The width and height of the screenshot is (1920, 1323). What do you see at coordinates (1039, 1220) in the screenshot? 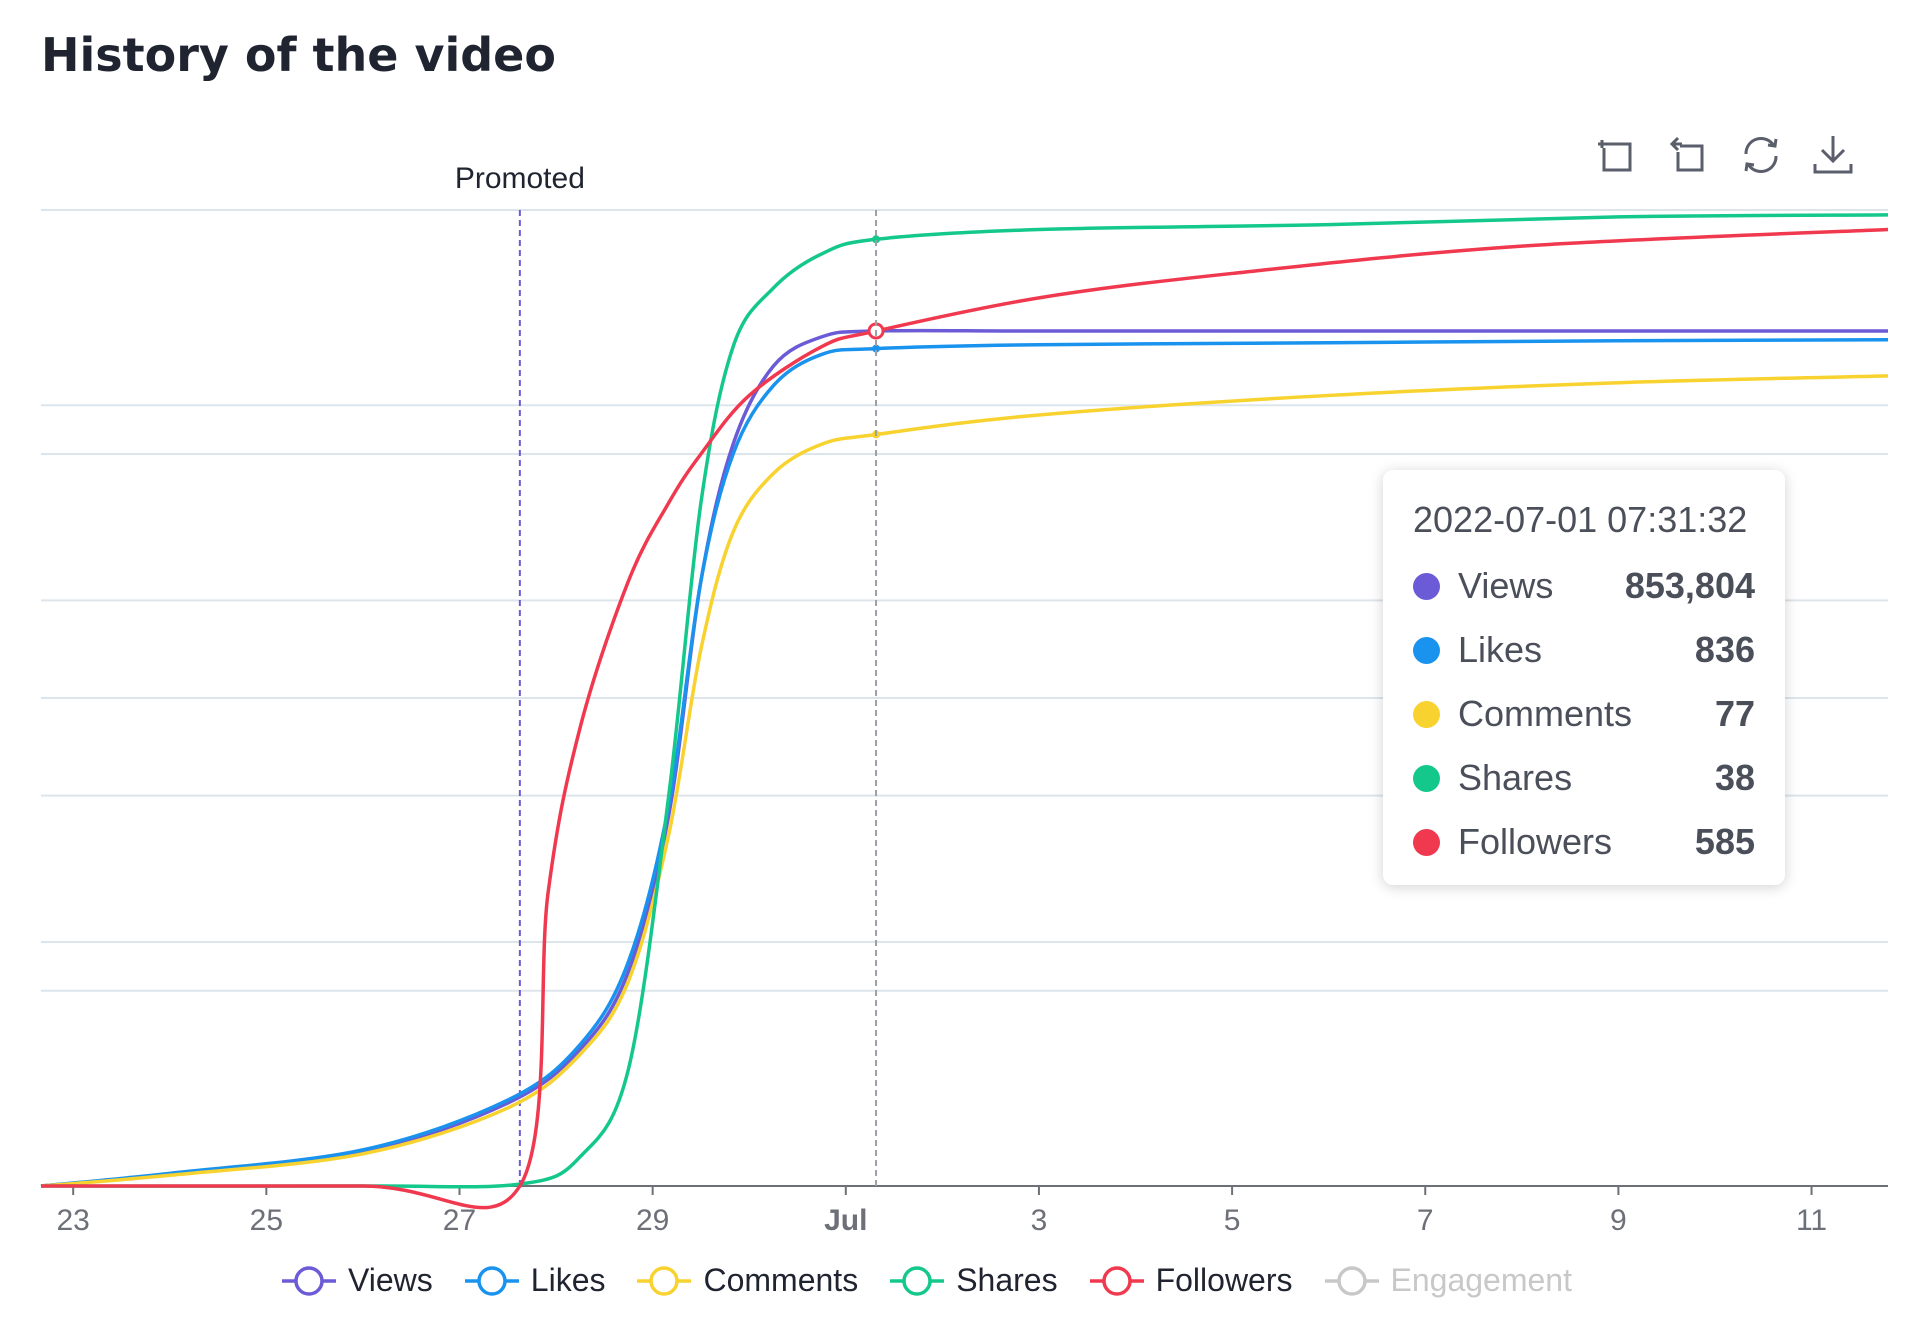
I see `x-tick-label: 3` at bounding box center [1039, 1220].